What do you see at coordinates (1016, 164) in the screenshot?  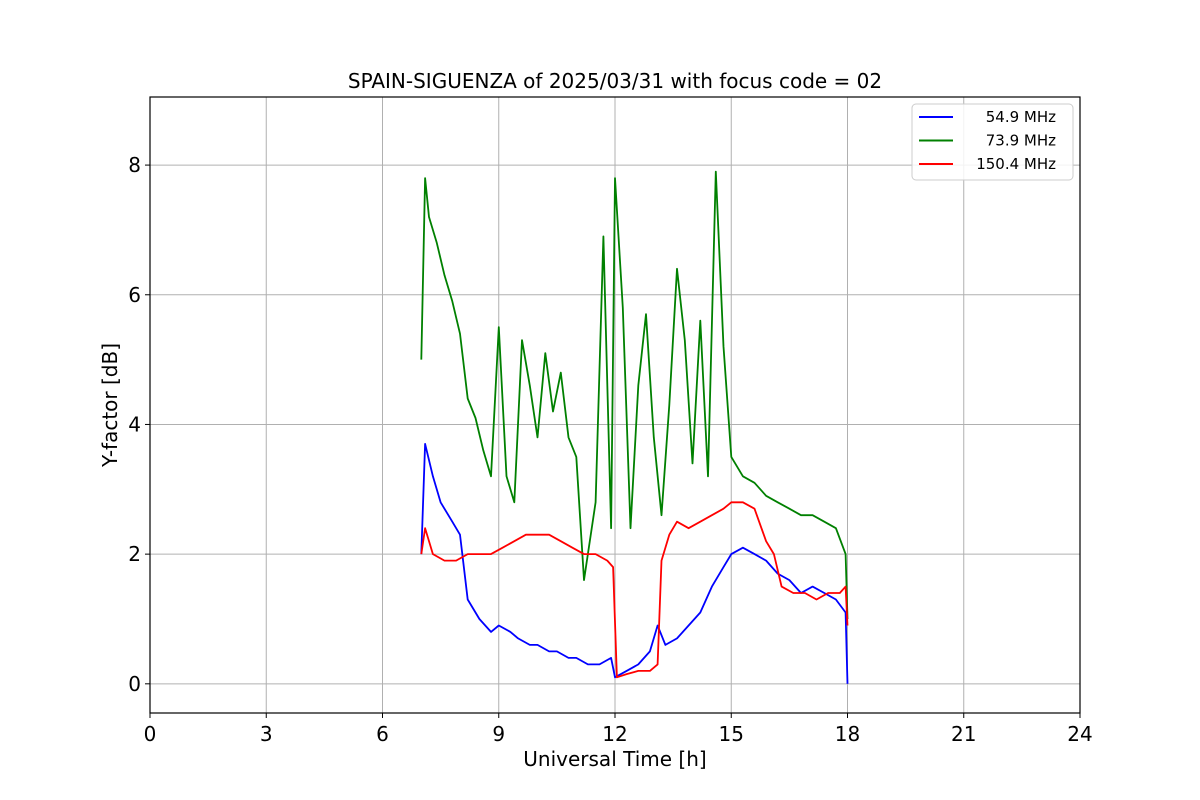 I see `legend-label: 150.4 MHz` at bounding box center [1016, 164].